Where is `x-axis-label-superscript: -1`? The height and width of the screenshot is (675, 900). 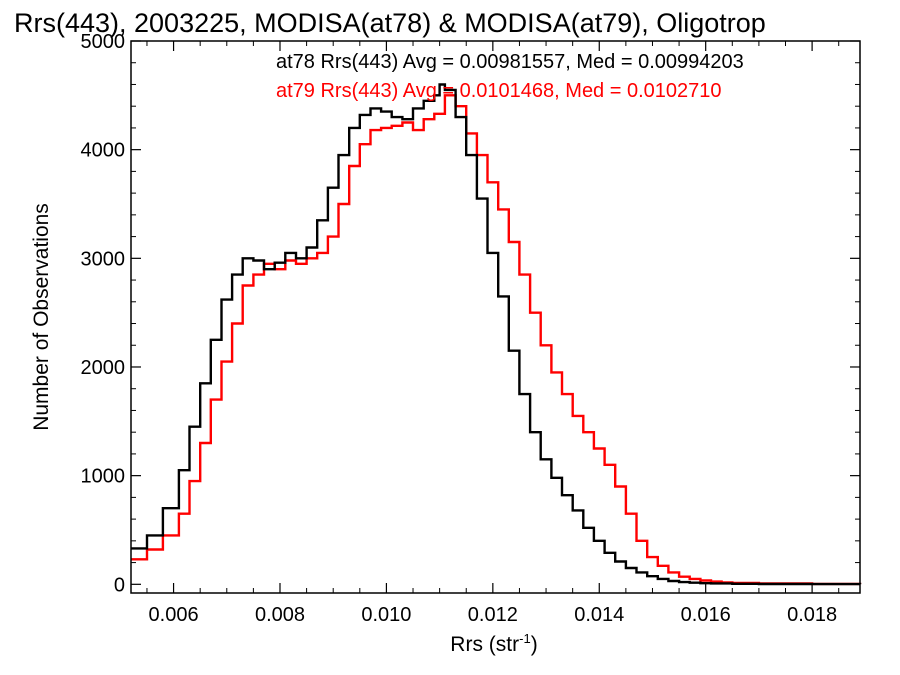 x-axis-label-superscript: -1 is located at coordinates (525, 638).